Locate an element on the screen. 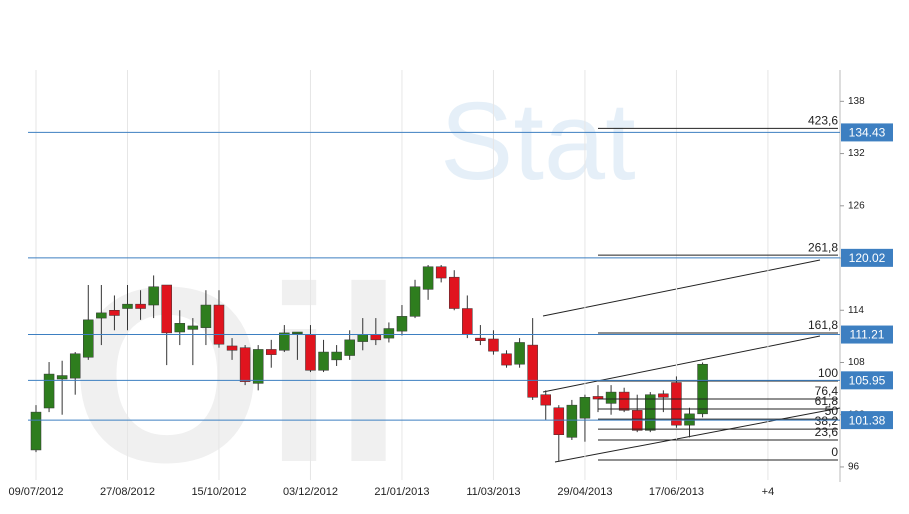  level-label: 120.02 is located at coordinates (867, 258).